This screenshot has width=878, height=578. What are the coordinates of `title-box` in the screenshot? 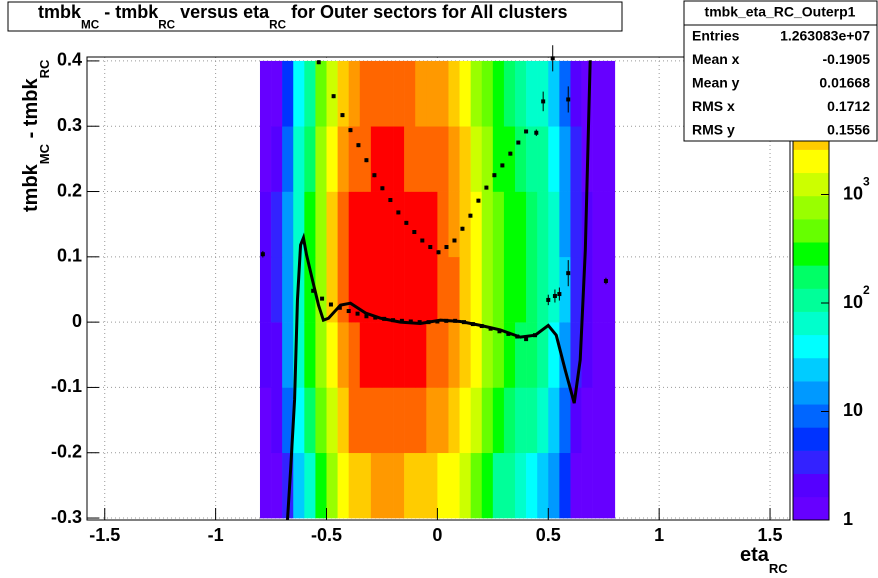 It's located at (315, 16).